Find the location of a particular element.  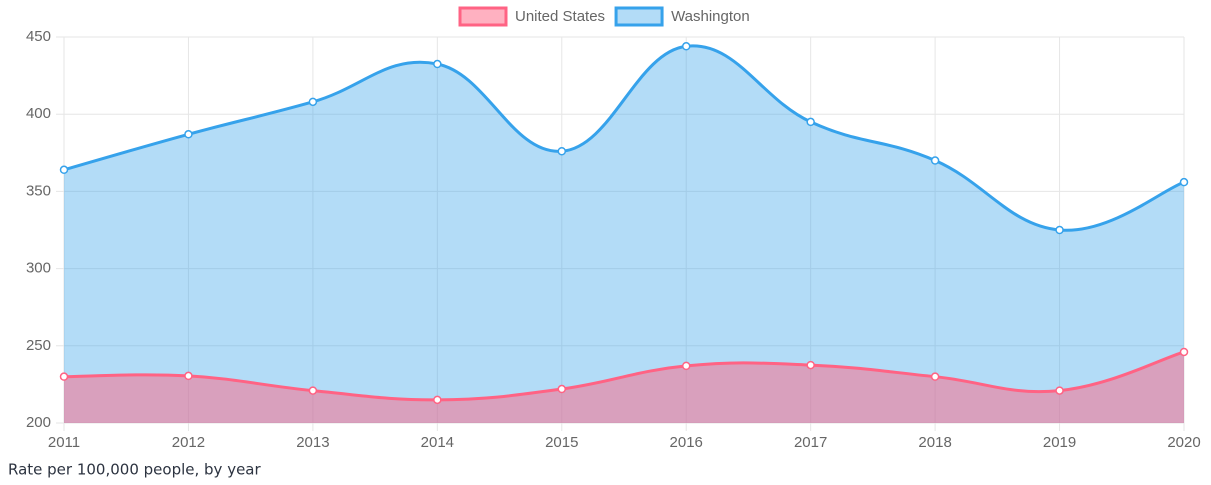

x-tick-label: 2014 is located at coordinates (437, 442).